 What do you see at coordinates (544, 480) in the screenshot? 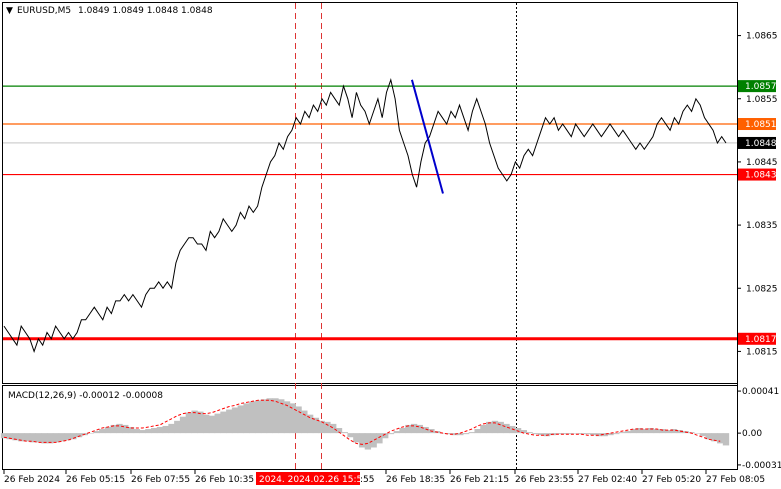
I see `time-tick-label: 26 Feb 23:55` at bounding box center [544, 480].